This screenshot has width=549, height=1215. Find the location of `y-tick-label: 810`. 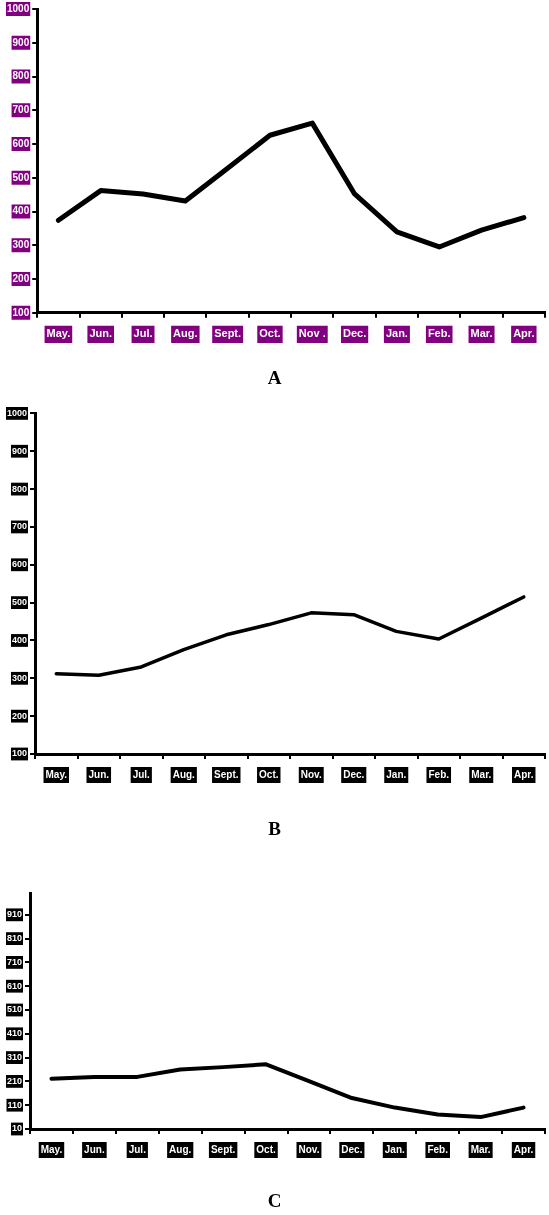

y-tick-label: 810 is located at coordinates (14, 938).